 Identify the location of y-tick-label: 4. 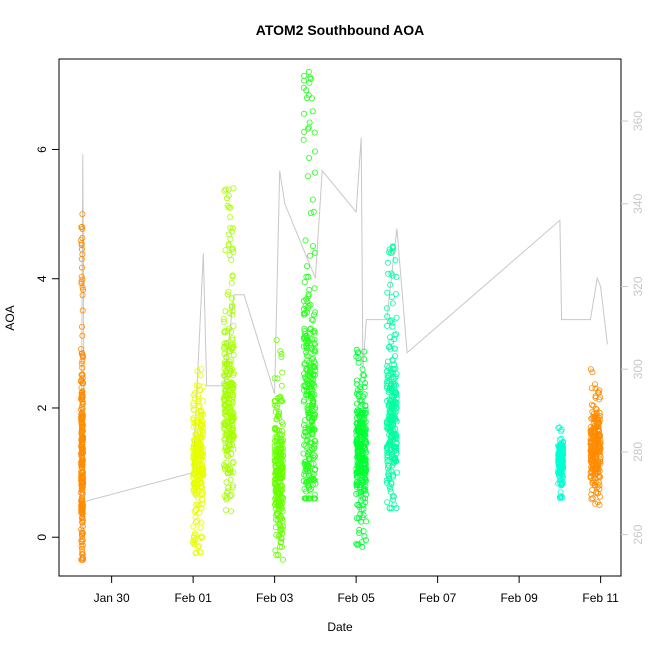
(42, 278).